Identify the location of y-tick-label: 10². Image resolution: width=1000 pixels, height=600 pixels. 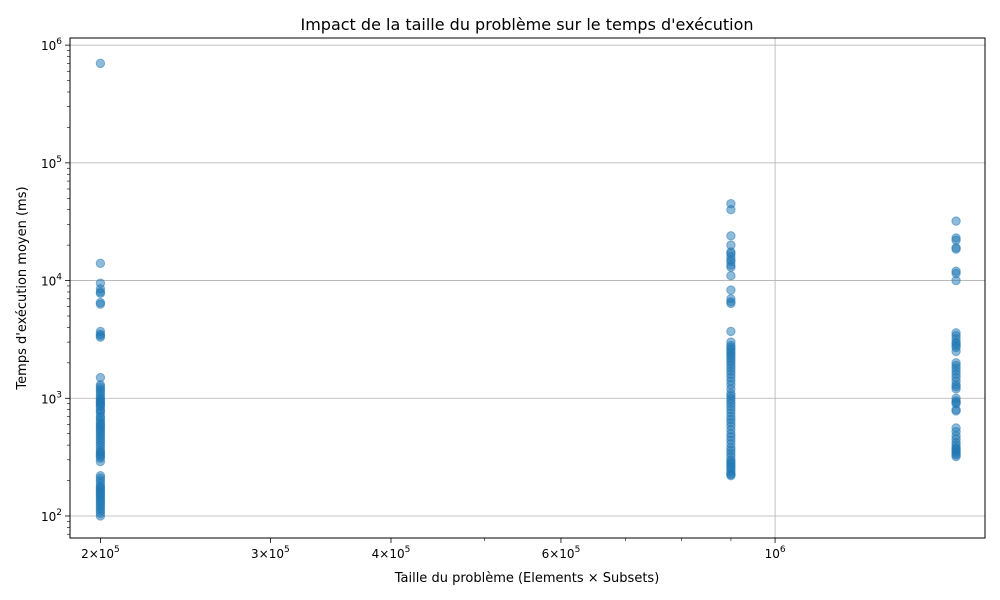
(51, 516).